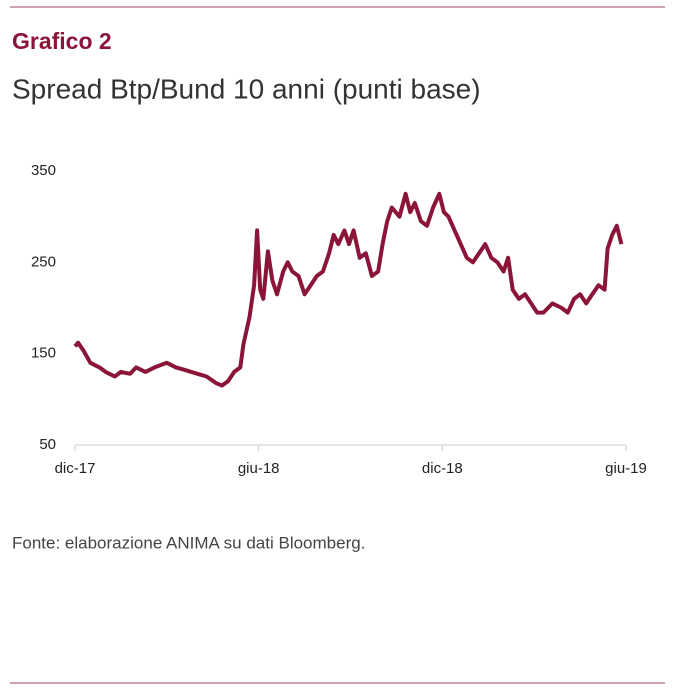  Describe the element at coordinates (442, 468) in the screenshot. I see `x-tick-label: dic-18` at that location.